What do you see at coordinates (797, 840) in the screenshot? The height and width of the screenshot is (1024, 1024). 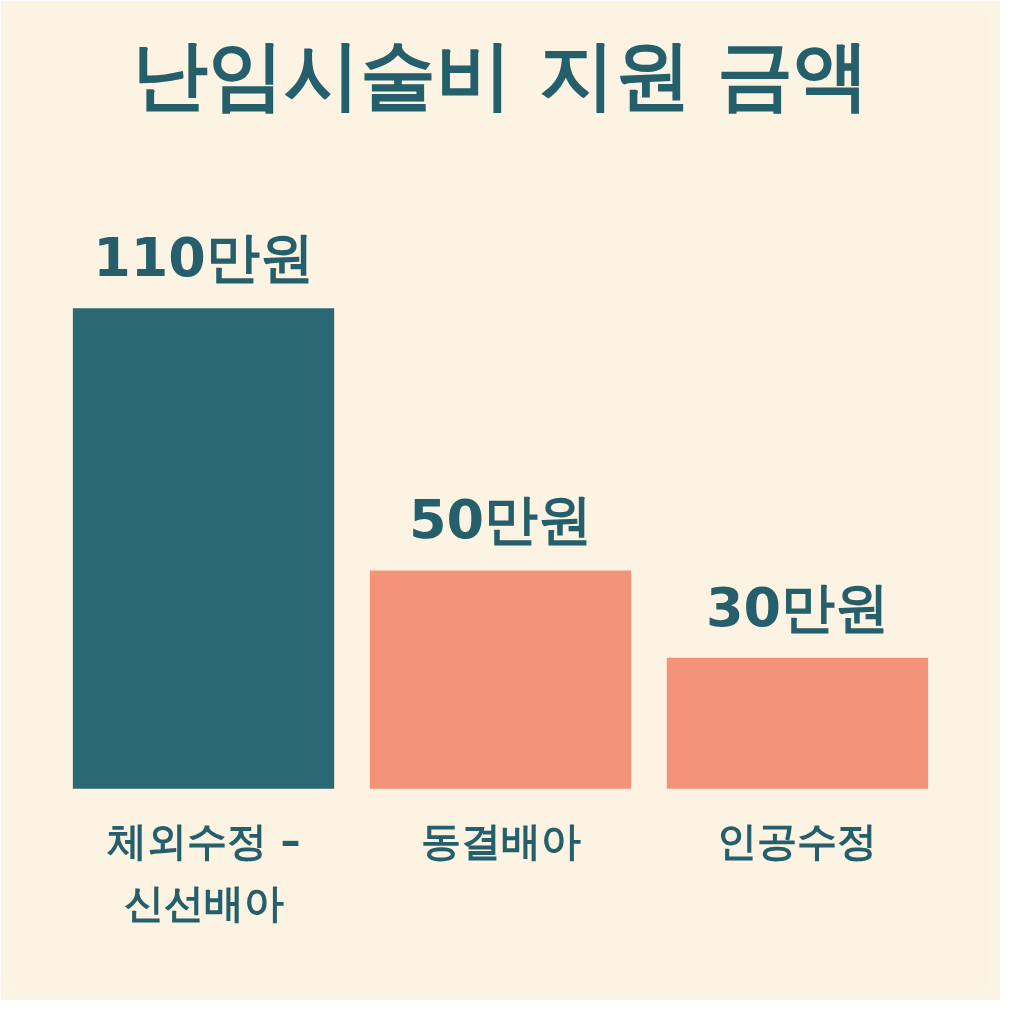 I see `x-tick-label: 인공수정` at bounding box center [797, 840].